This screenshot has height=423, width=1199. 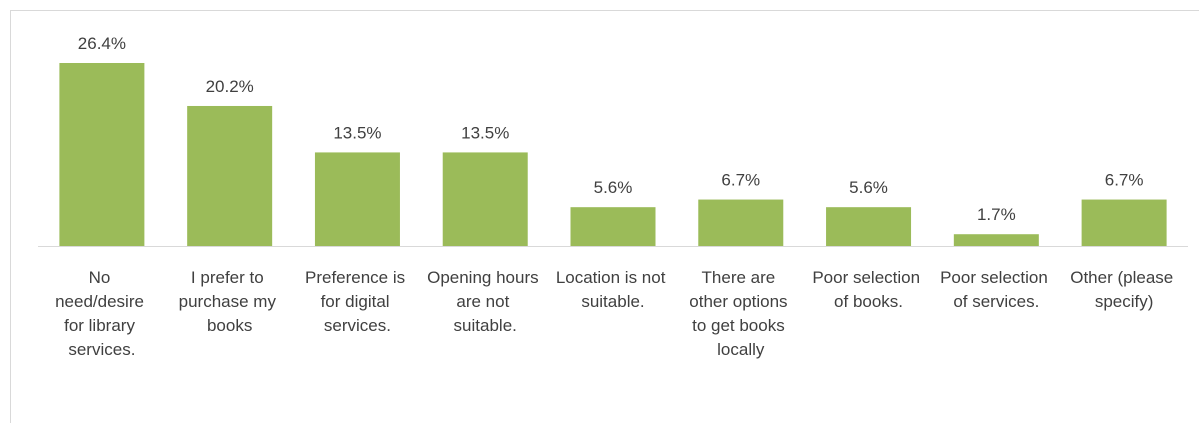 I want to click on data-label: 20.2%, so click(x=230, y=86).